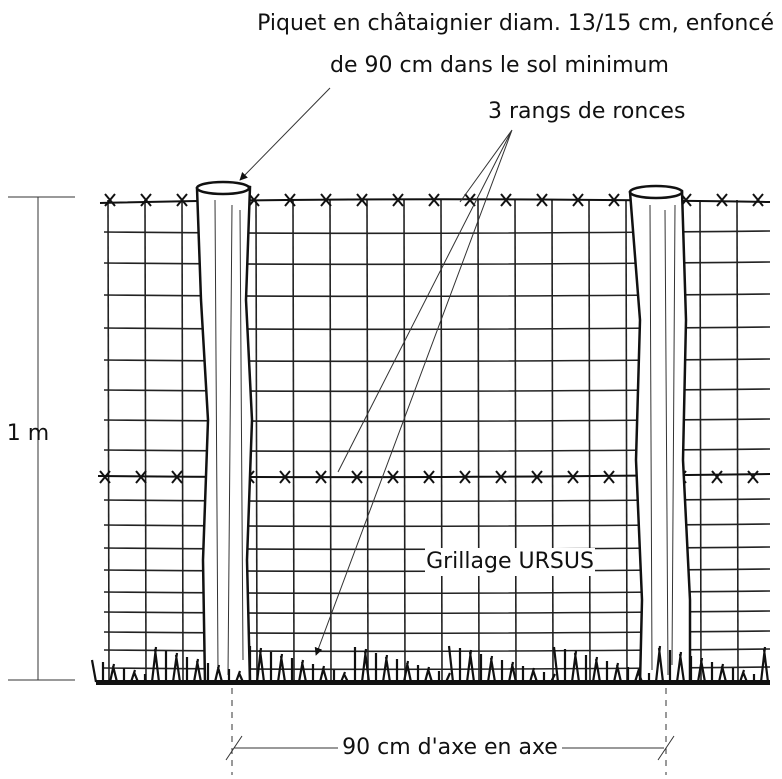 The width and height of the screenshot is (782, 779). I want to click on spacing-dimension, so click(450, 748).